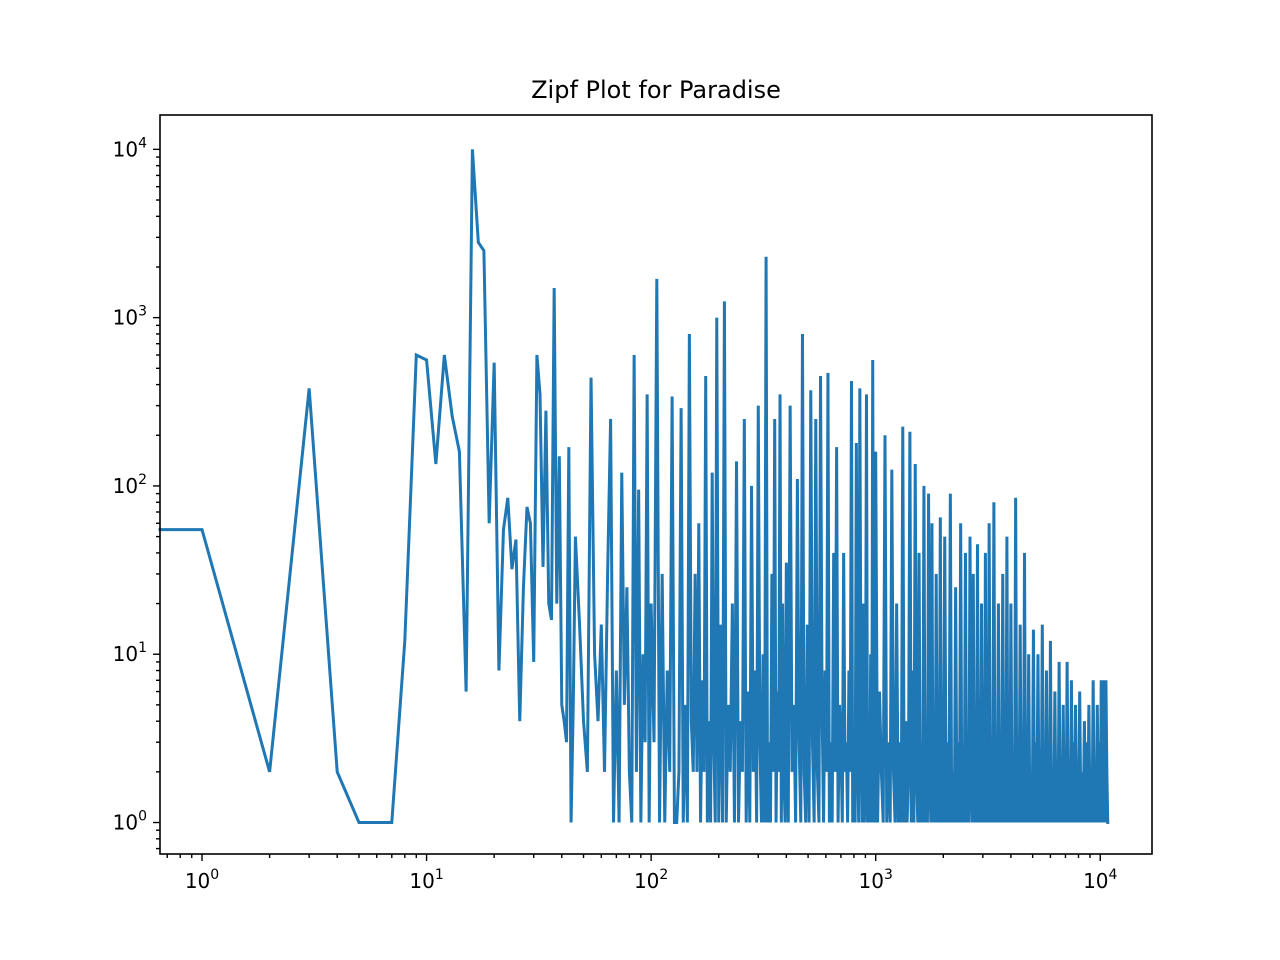  I want to click on x-axis: 10⁰ 10¹ 10² 10³ 10⁴, so click(642, 873).